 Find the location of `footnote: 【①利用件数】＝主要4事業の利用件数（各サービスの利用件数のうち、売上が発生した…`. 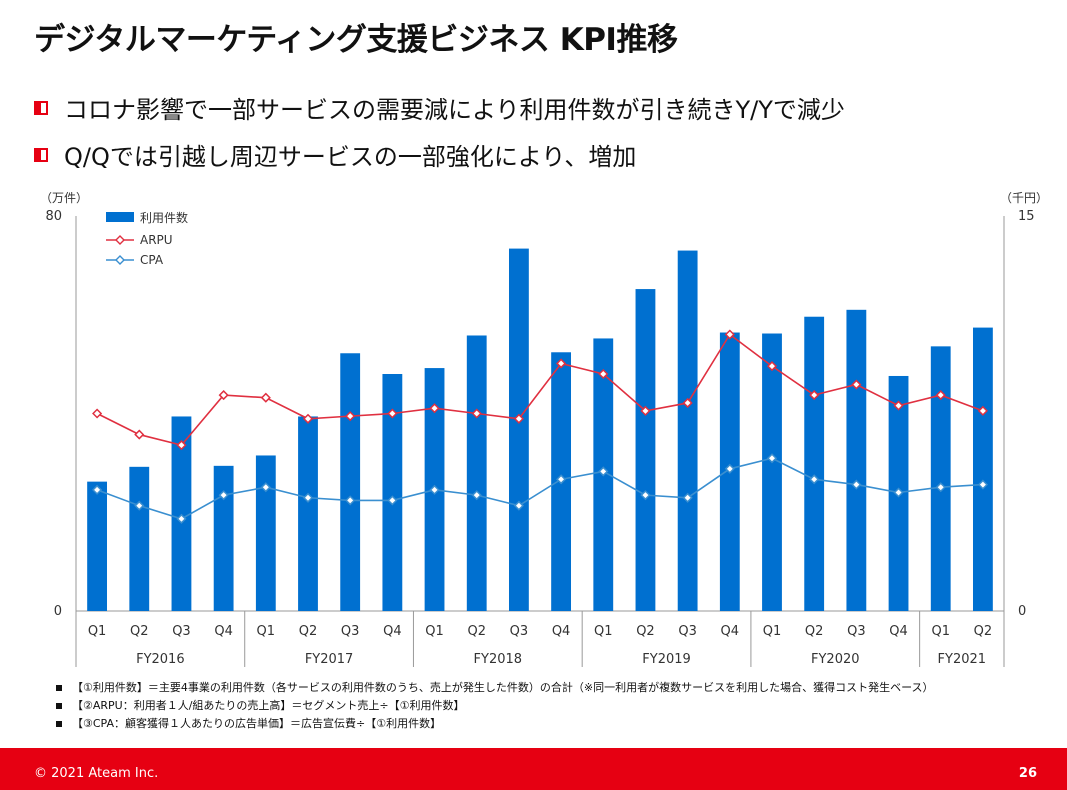

footnote: 【①利用件数】＝主要4事業の利用件数（各サービスの利用件数のうち、売上が発生した… is located at coordinates (495, 688).